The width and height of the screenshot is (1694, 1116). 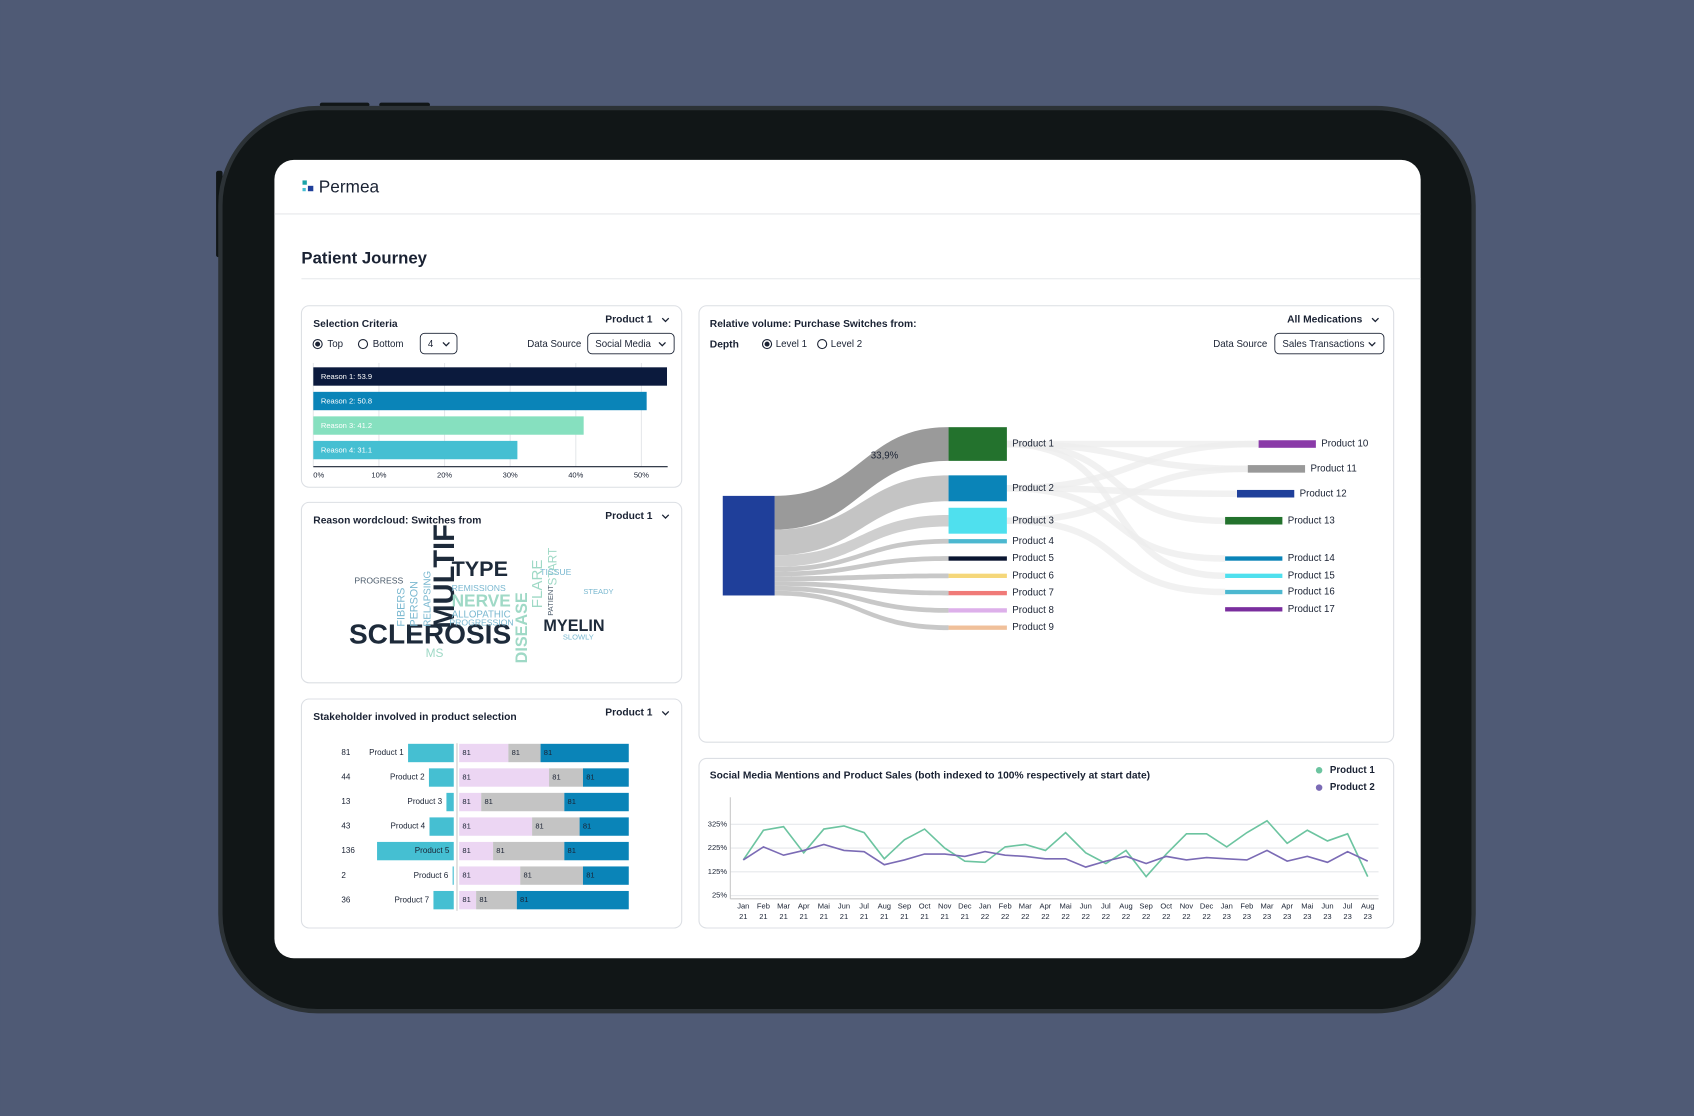 What do you see at coordinates (1065, 911) in the screenshot?
I see `x-tick-label: Mai 22` at bounding box center [1065, 911].